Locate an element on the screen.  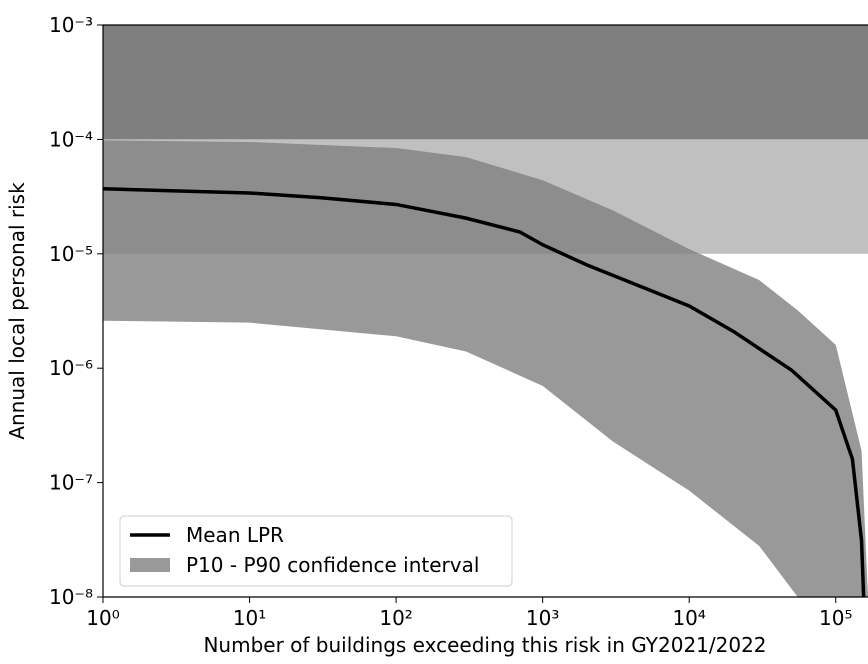
y-tick-label: 10⁻⁵ is located at coordinates (71, 254).